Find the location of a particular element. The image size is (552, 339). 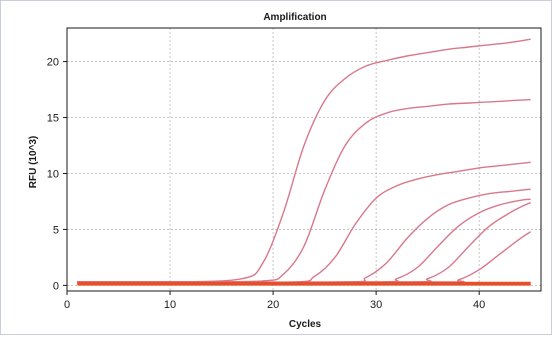

y-tick-label: 5 is located at coordinates (56, 230).